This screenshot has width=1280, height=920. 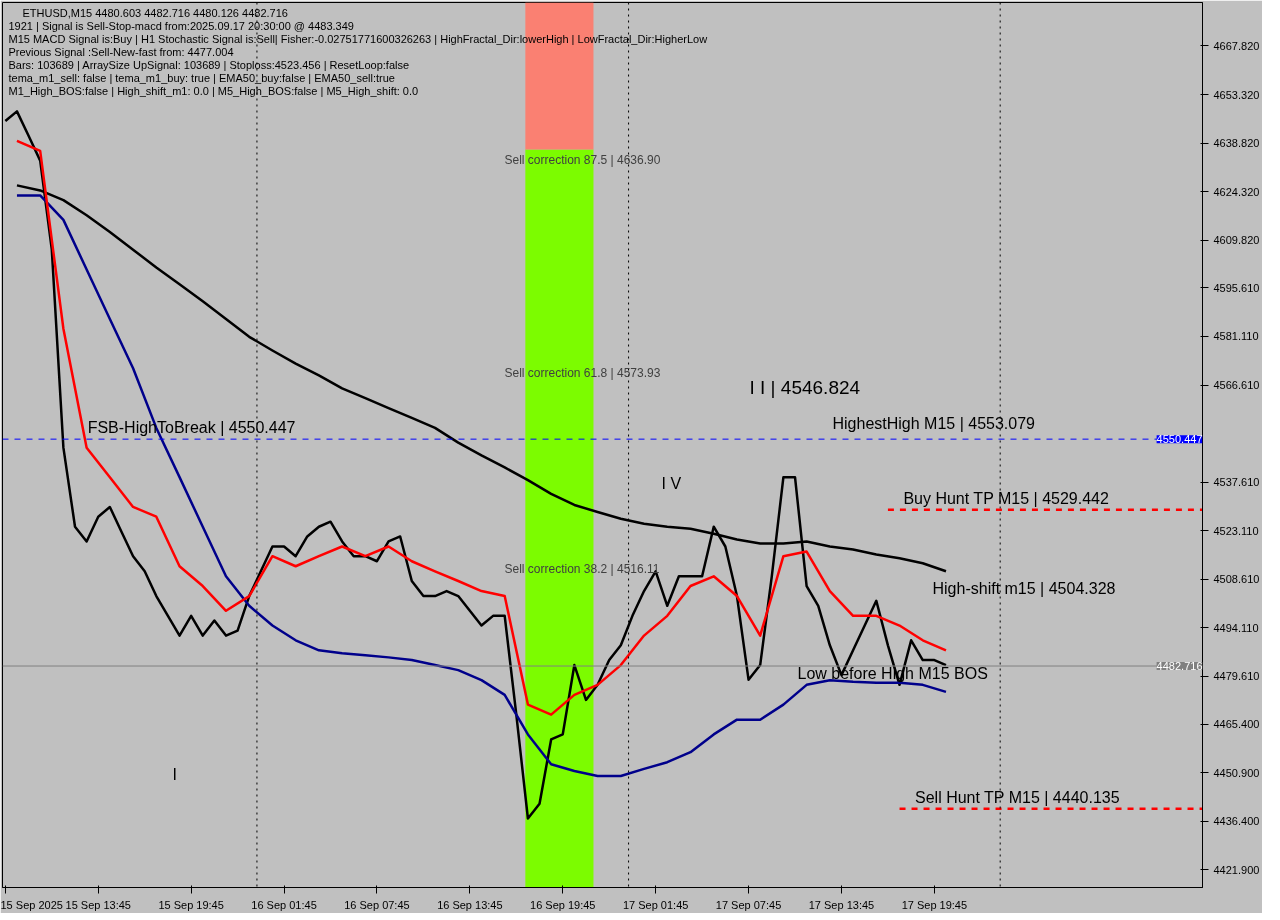 What do you see at coordinates (1017, 797) in the screenshot?
I see `annotation: Sell Hunt TP M15 | 4440.135` at bounding box center [1017, 797].